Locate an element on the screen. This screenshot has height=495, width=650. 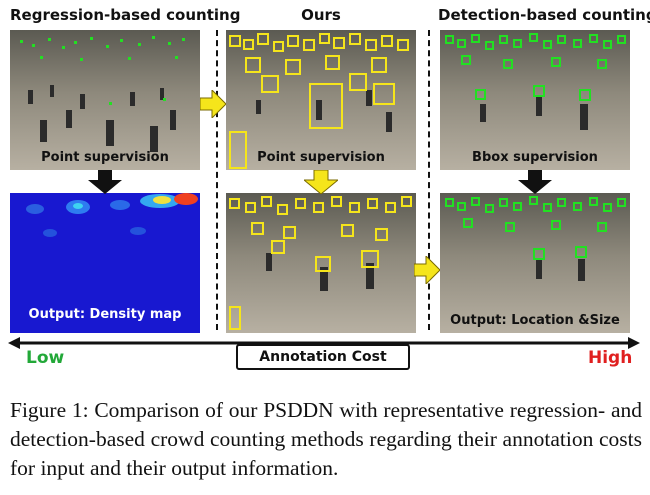
crowd-scene-image is located at coordinates (105, 100).